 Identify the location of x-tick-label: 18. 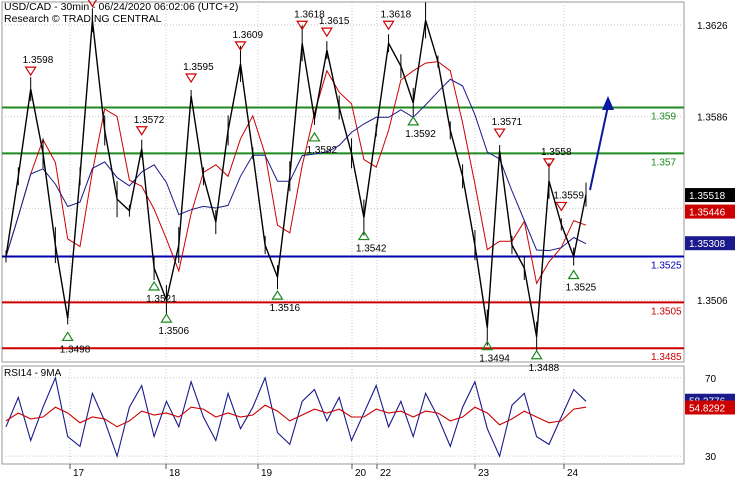
(175, 473).